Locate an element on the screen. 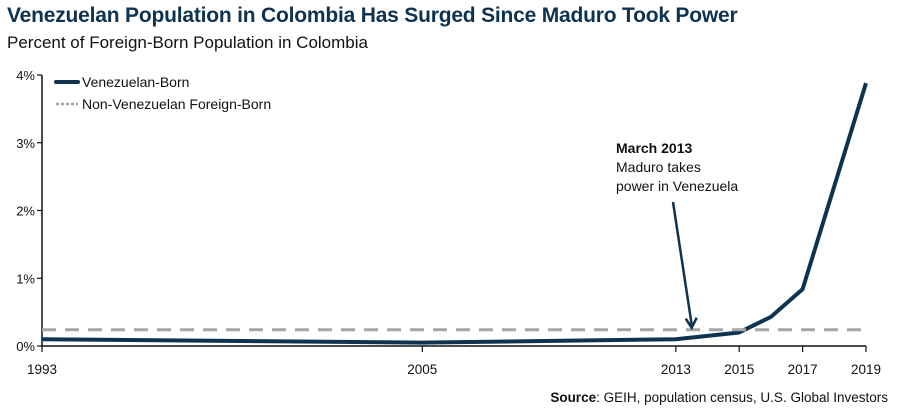 This screenshot has height=411, width=900. annotation-line-2: power in Venezuela is located at coordinates (677, 186).